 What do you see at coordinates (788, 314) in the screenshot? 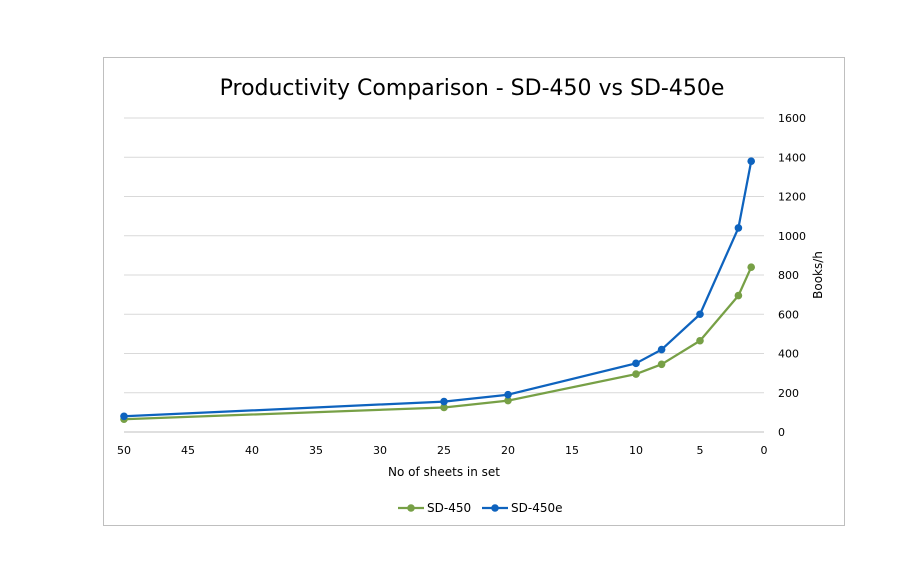
I see `y-tick-label: 600` at bounding box center [788, 314].